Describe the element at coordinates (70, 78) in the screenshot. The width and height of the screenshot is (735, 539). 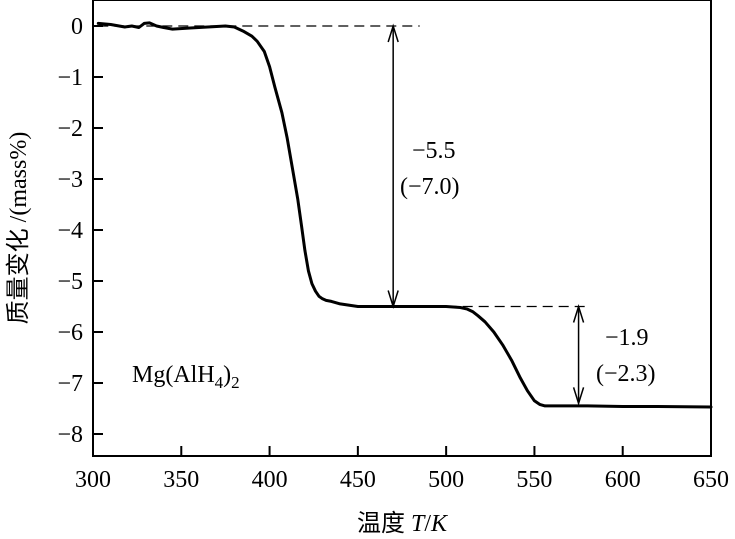
I see `y-tick-label-1: −1` at that location.